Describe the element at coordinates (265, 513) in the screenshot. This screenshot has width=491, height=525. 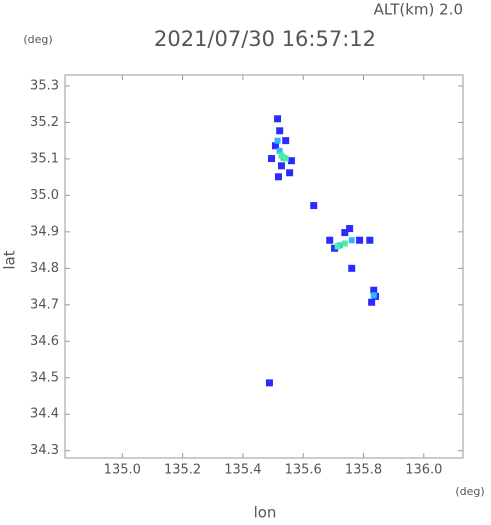
I see `x-axis-label: lon` at that location.